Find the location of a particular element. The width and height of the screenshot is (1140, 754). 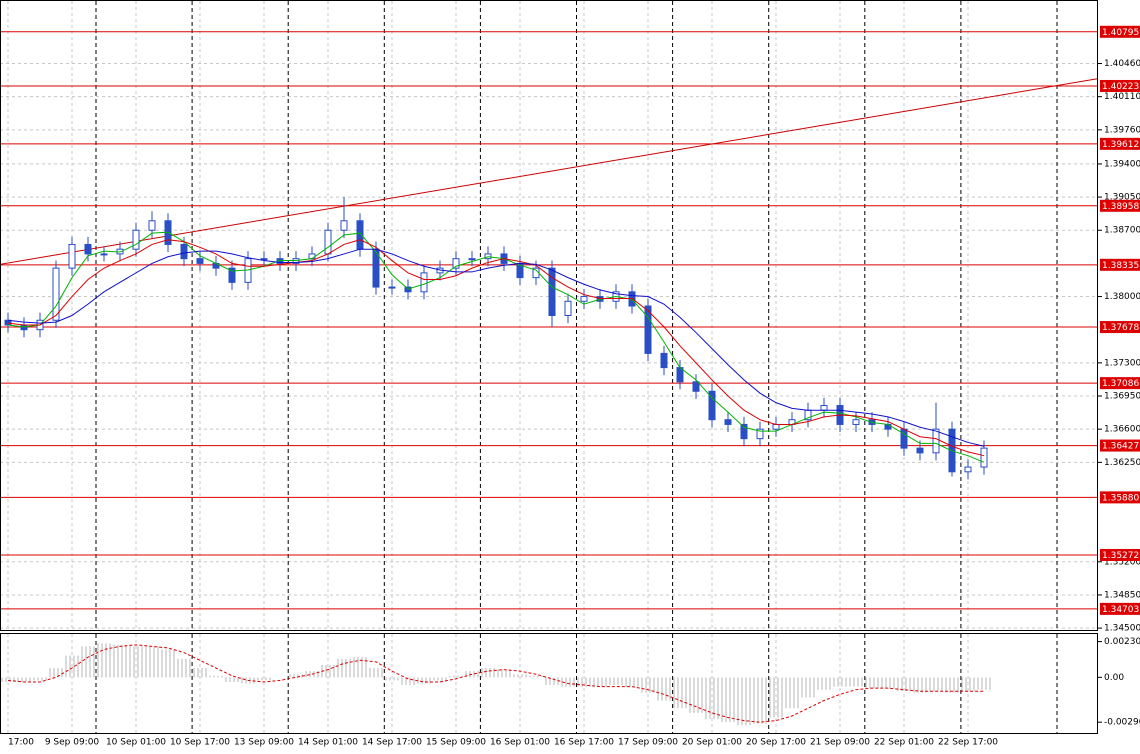

level-label: 1.35880 is located at coordinates (1120, 498).